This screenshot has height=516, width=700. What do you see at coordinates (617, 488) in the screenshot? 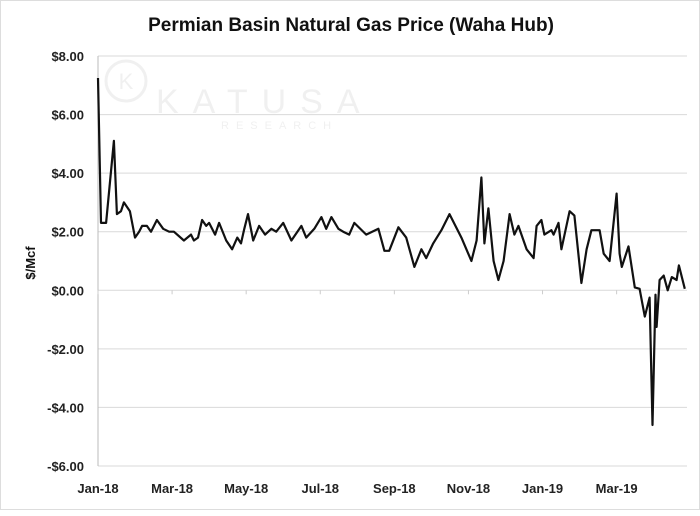
I see `x-tick-label: Mar-19` at bounding box center [617, 488].